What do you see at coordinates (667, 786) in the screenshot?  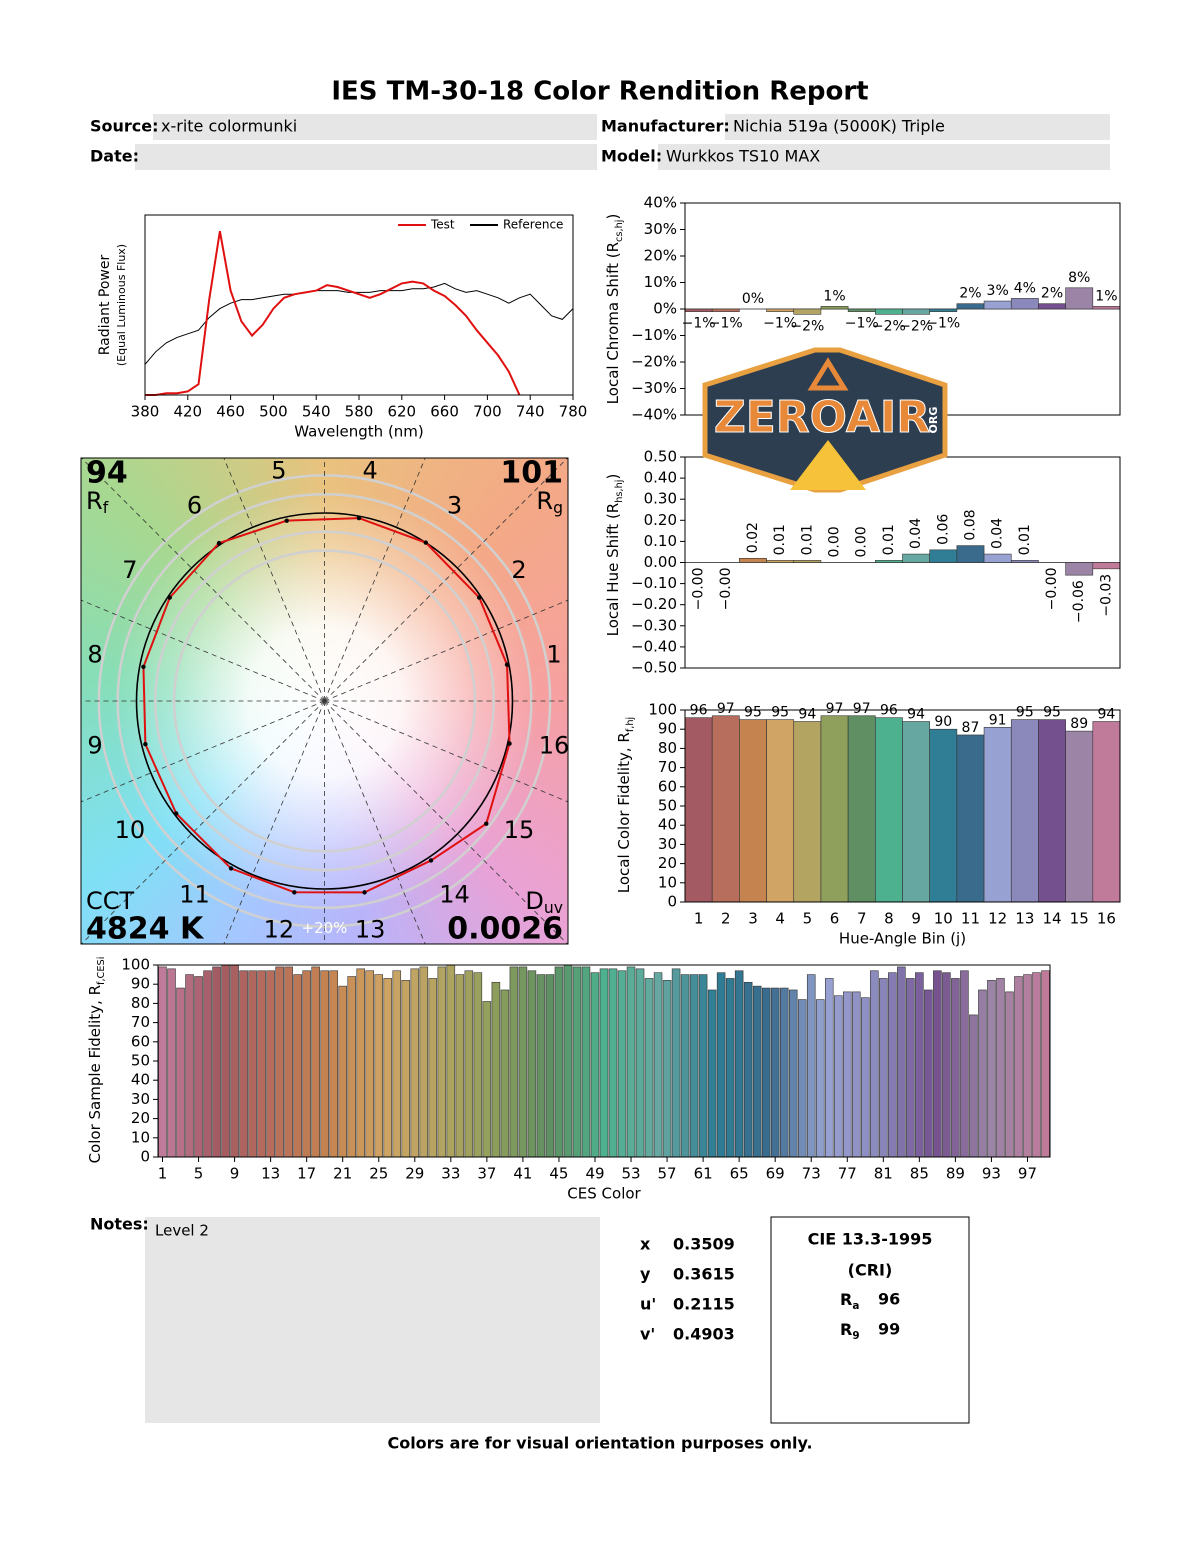 I see `y-tick-label: 60` at bounding box center [667, 786].